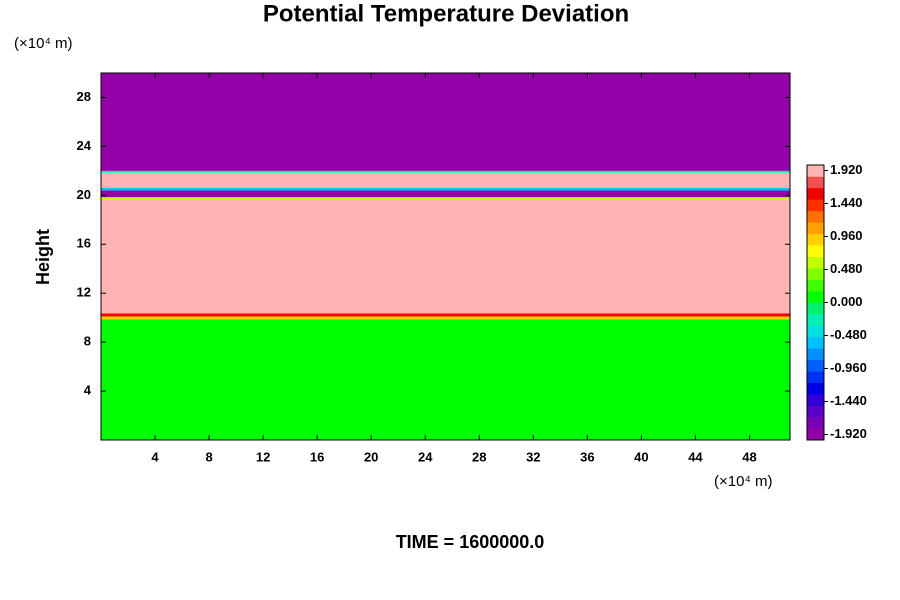 The image size is (900, 600). What do you see at coordinates (848, 367) in the screenshot?
I see `colorbar-tick-label: -0.960` at bounding box center [848, 367].